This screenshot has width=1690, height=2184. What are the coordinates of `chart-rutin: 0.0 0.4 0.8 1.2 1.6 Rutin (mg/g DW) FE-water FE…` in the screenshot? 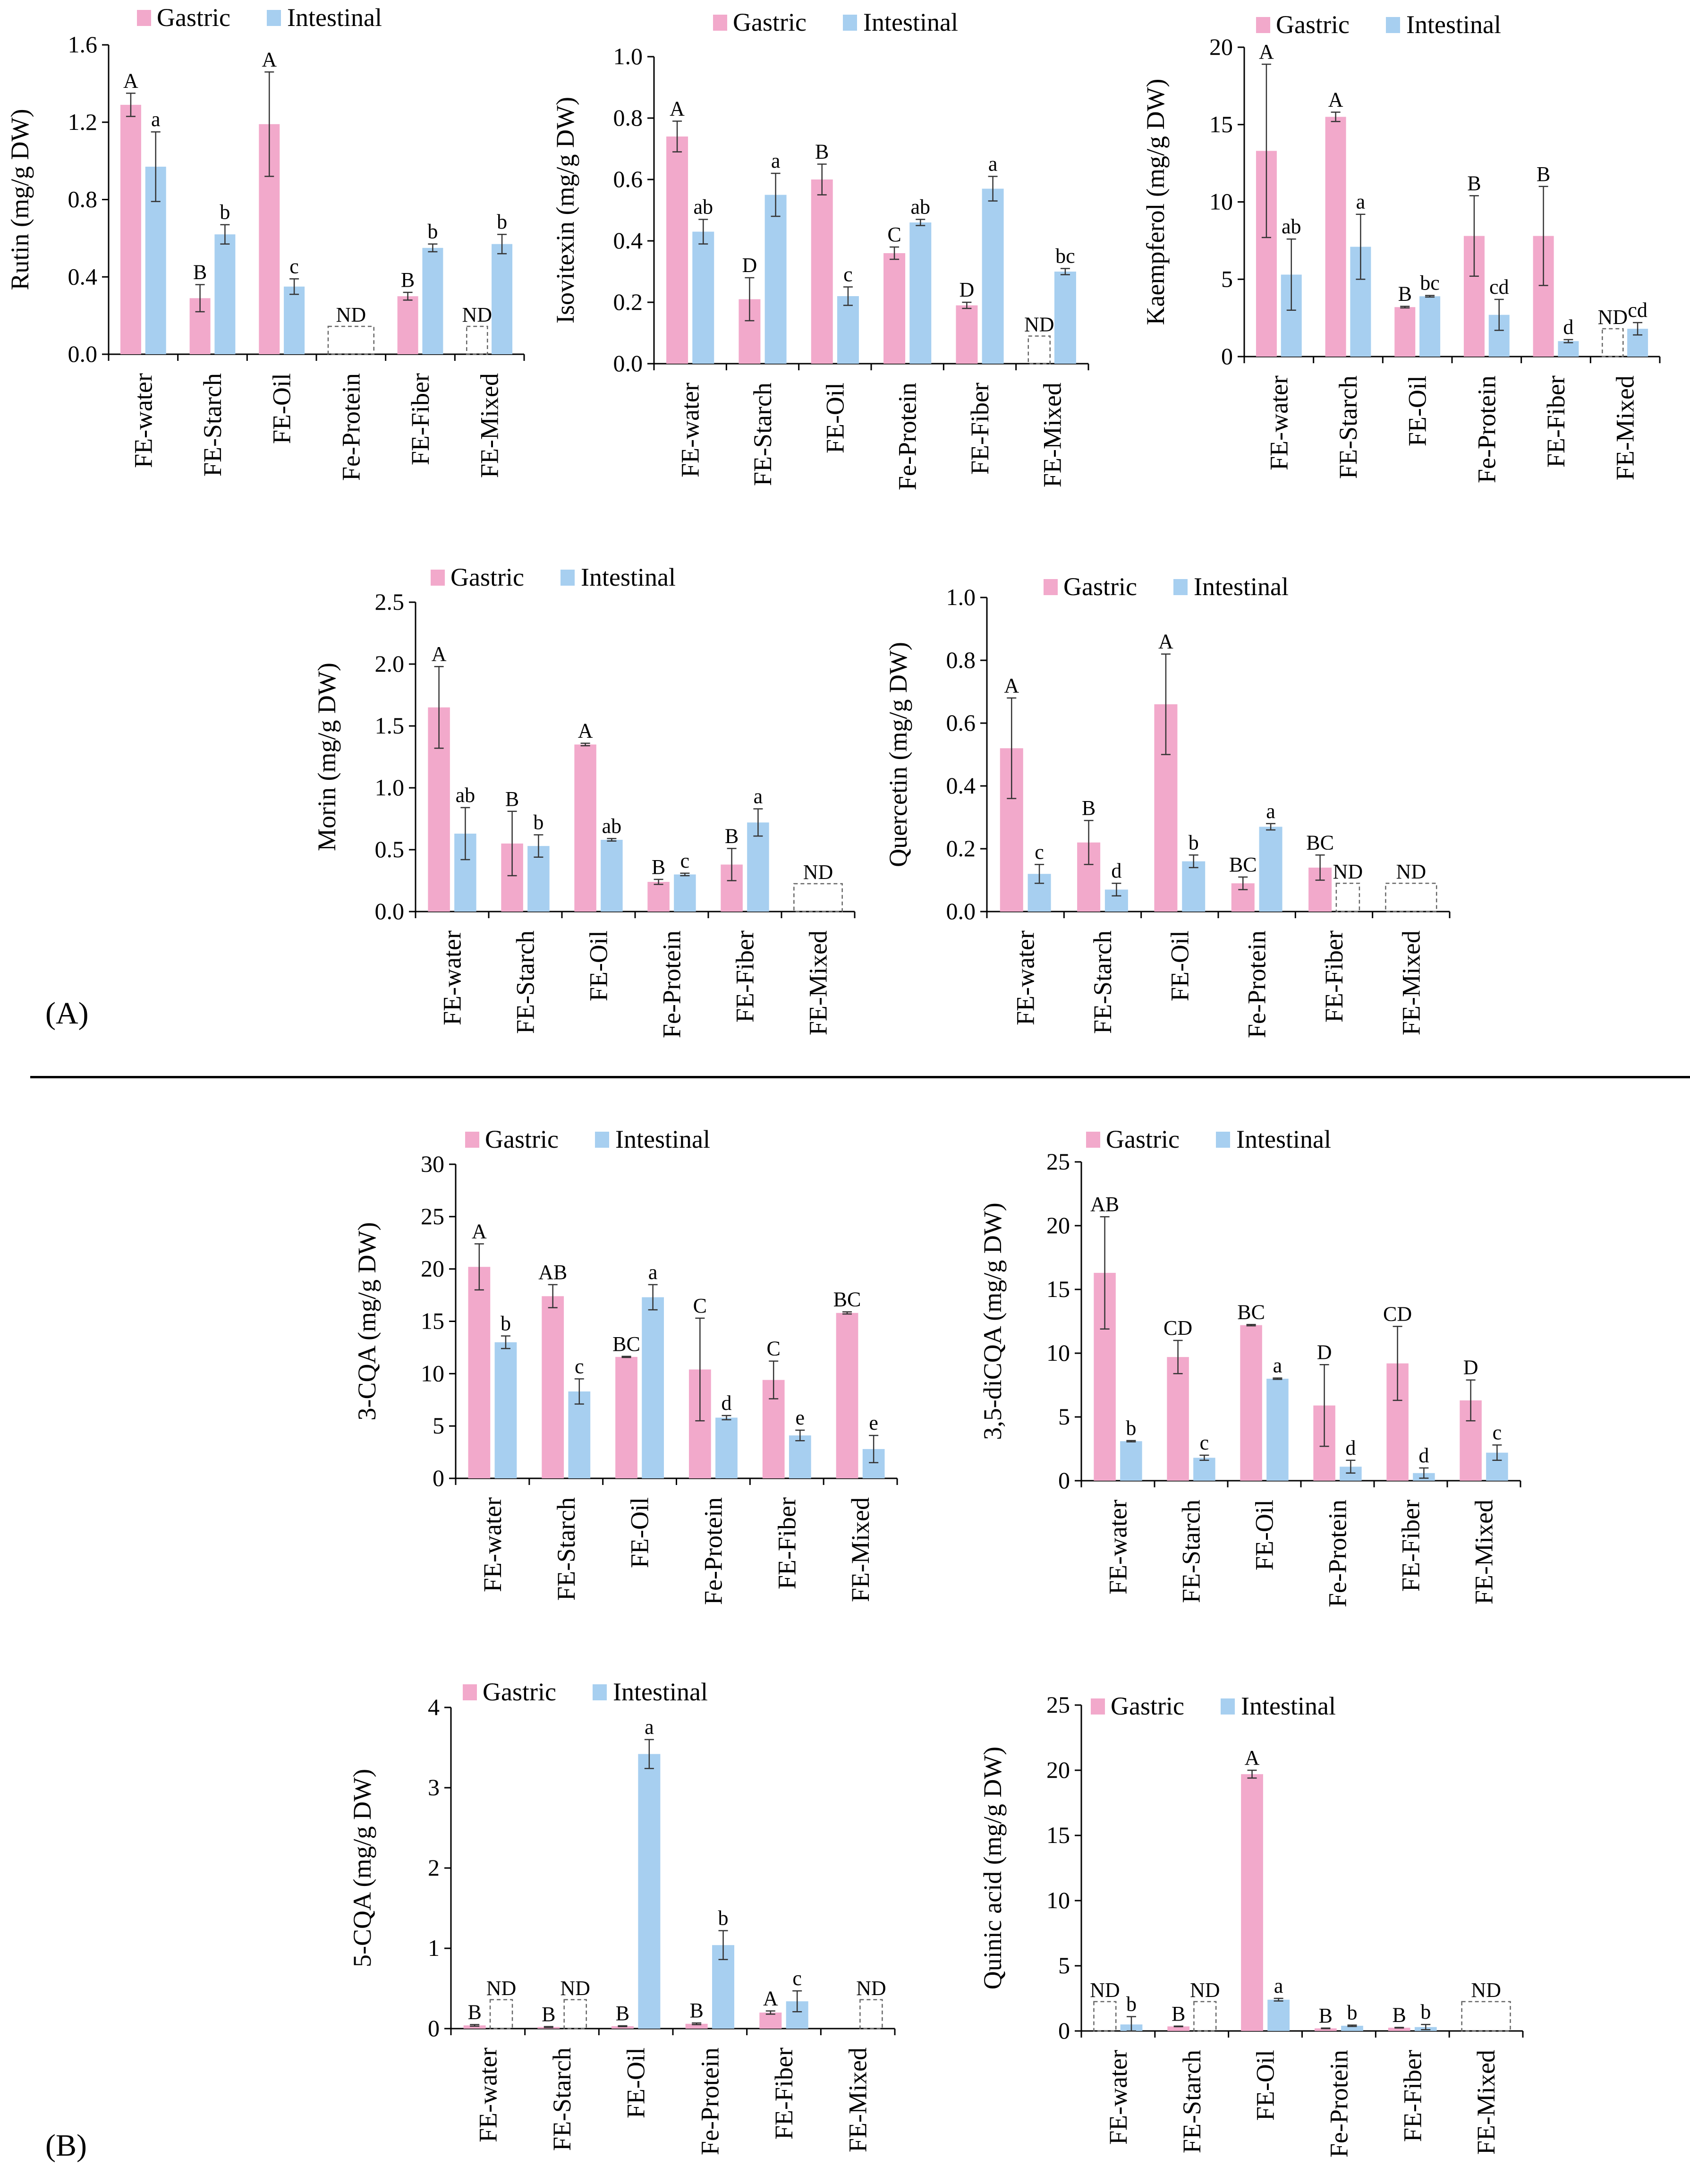 It's located at (265, 242).